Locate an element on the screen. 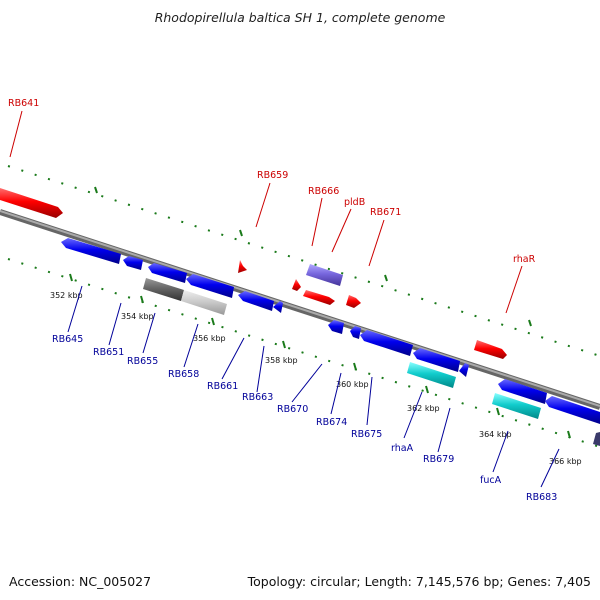 Image resolution: width=600 pixels, height=600 pixels. gene-arrow-rb658-light is located at coordinates (204, 302).